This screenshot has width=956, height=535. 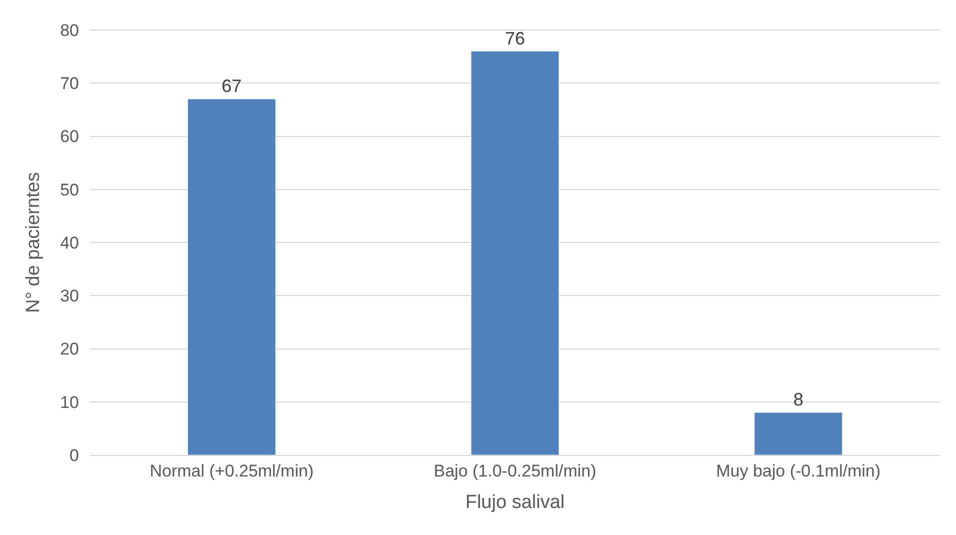 I want to click on data-label: 67, so click(x=232, y=86).